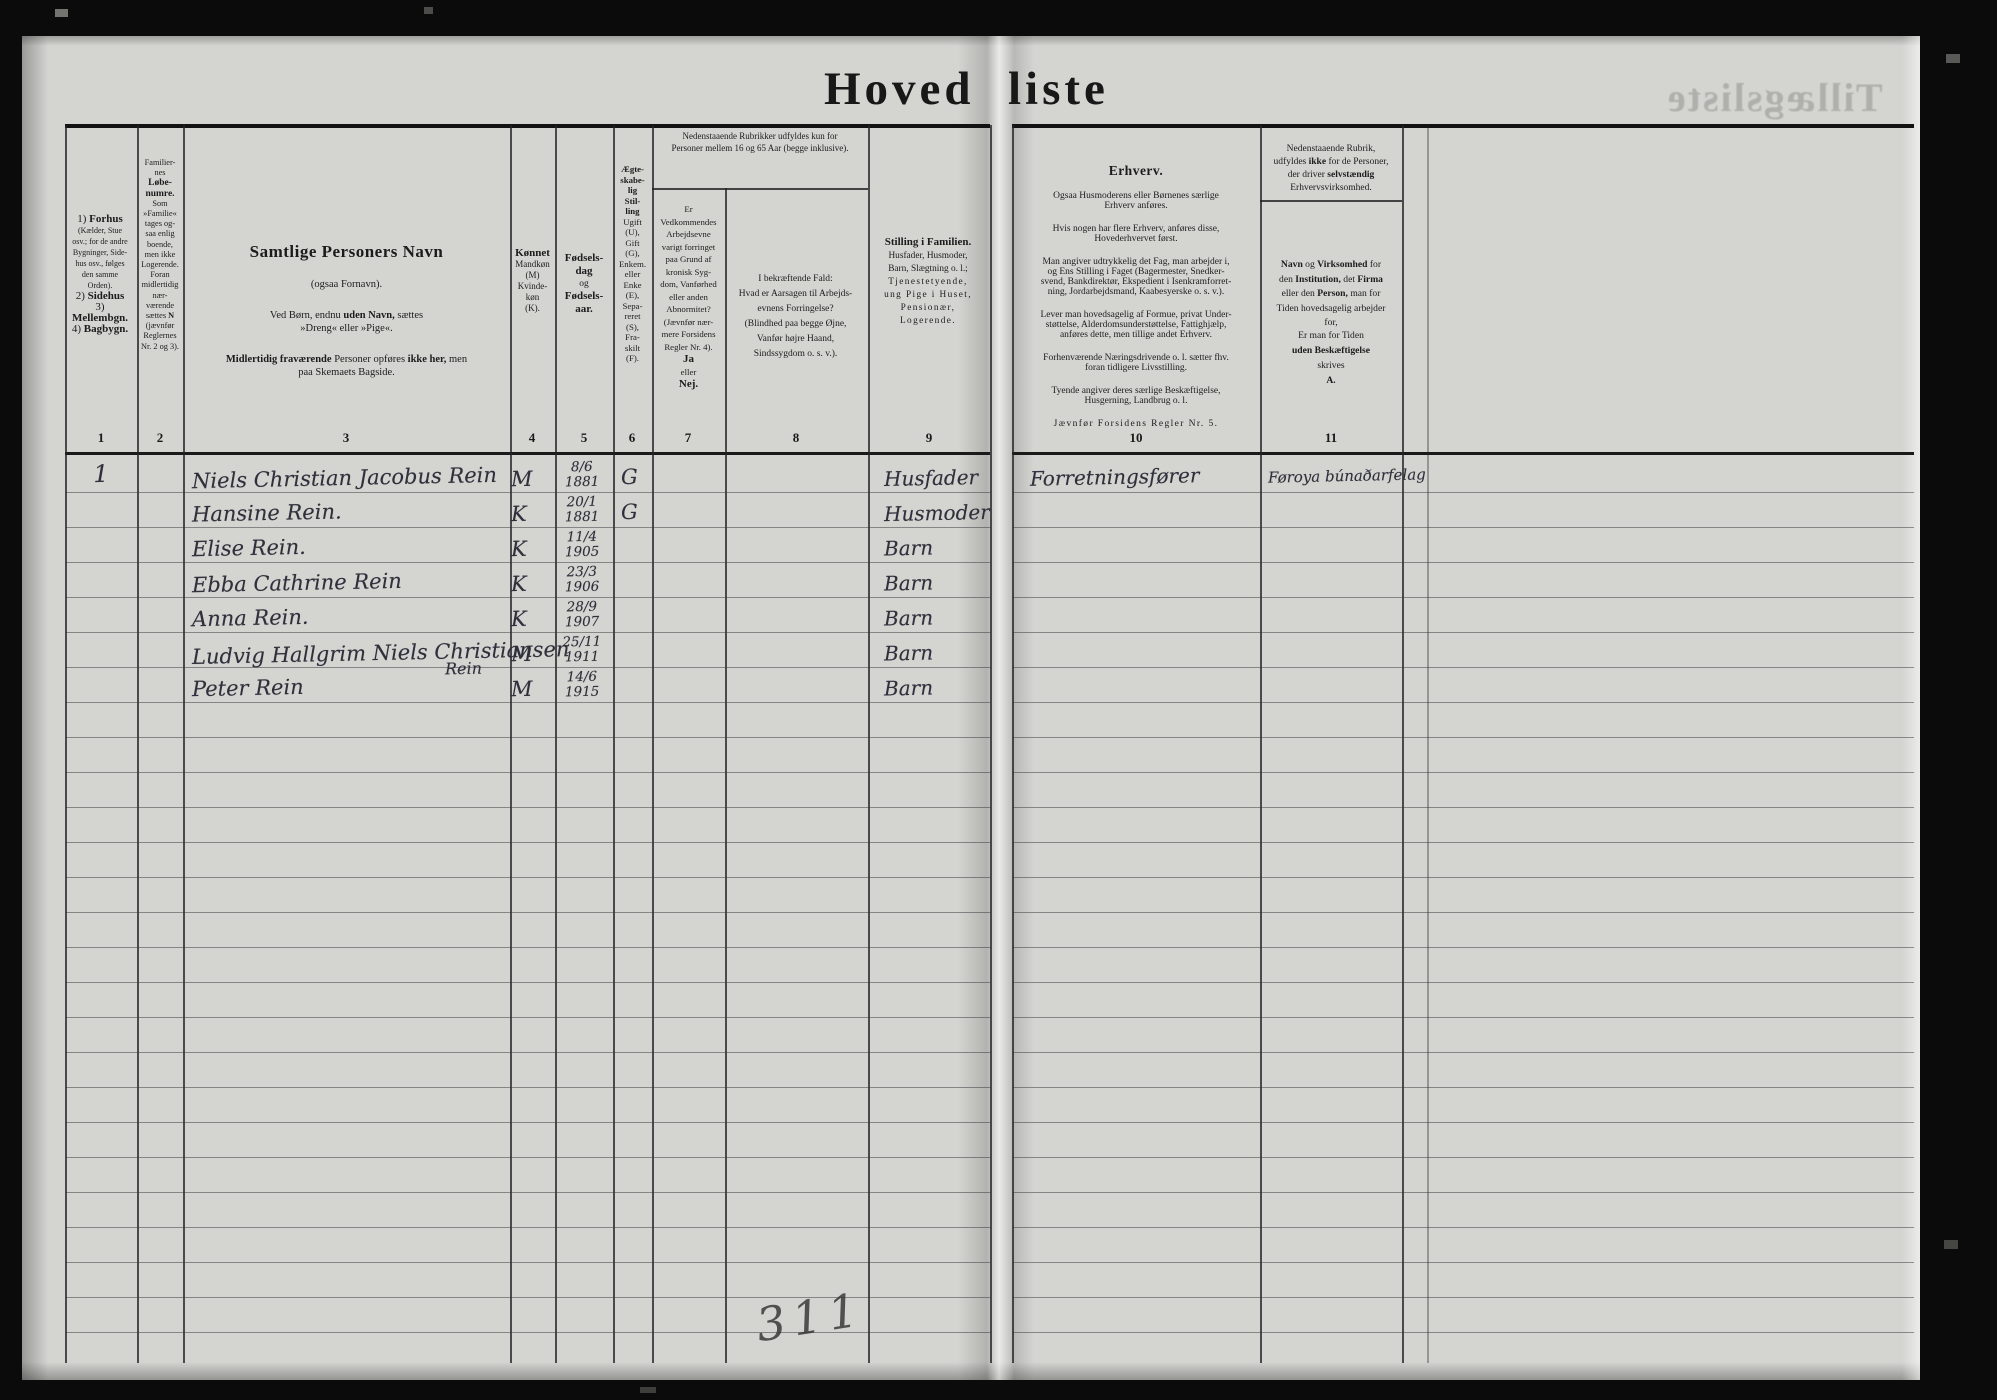 The height and width of the screenshot is (1400, 1997). I want to click on row-birthdate: 11/4 1905, so click(582, 544).